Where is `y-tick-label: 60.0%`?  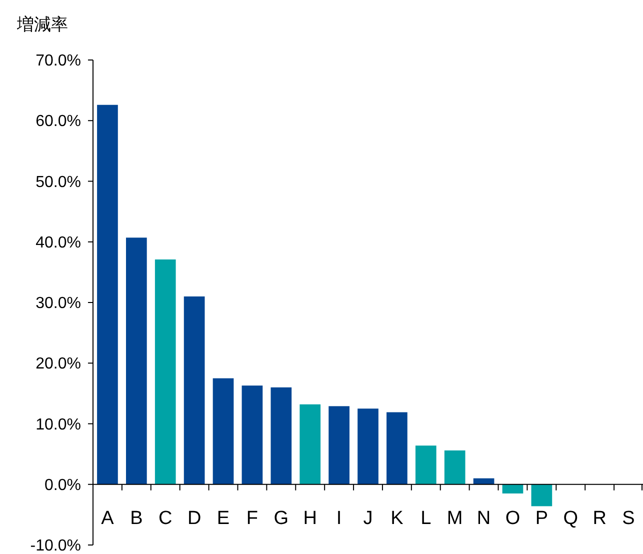
y-tick-label: 60.0% is located at coordinates (58, 121).